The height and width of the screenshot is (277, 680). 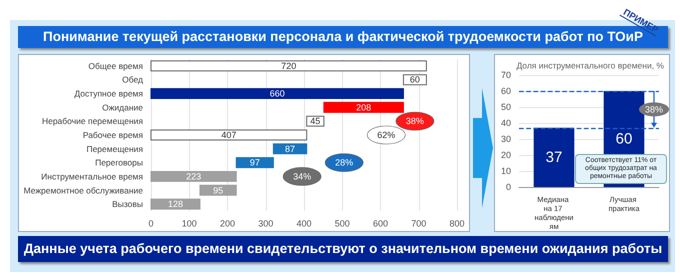 I want to click on data-label: 45, so click(x=315, y=121).